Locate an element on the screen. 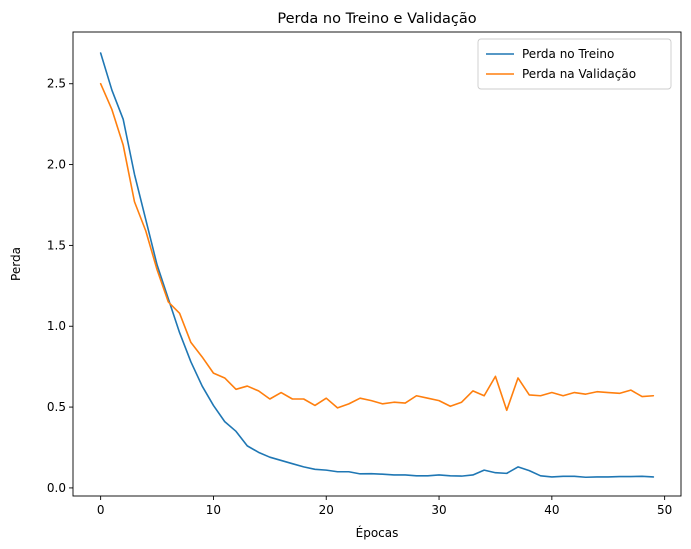 Image resolution: width=691 pixels, height=549 pixels. x-tick-label: 20 is located at coordinates (326, 510).